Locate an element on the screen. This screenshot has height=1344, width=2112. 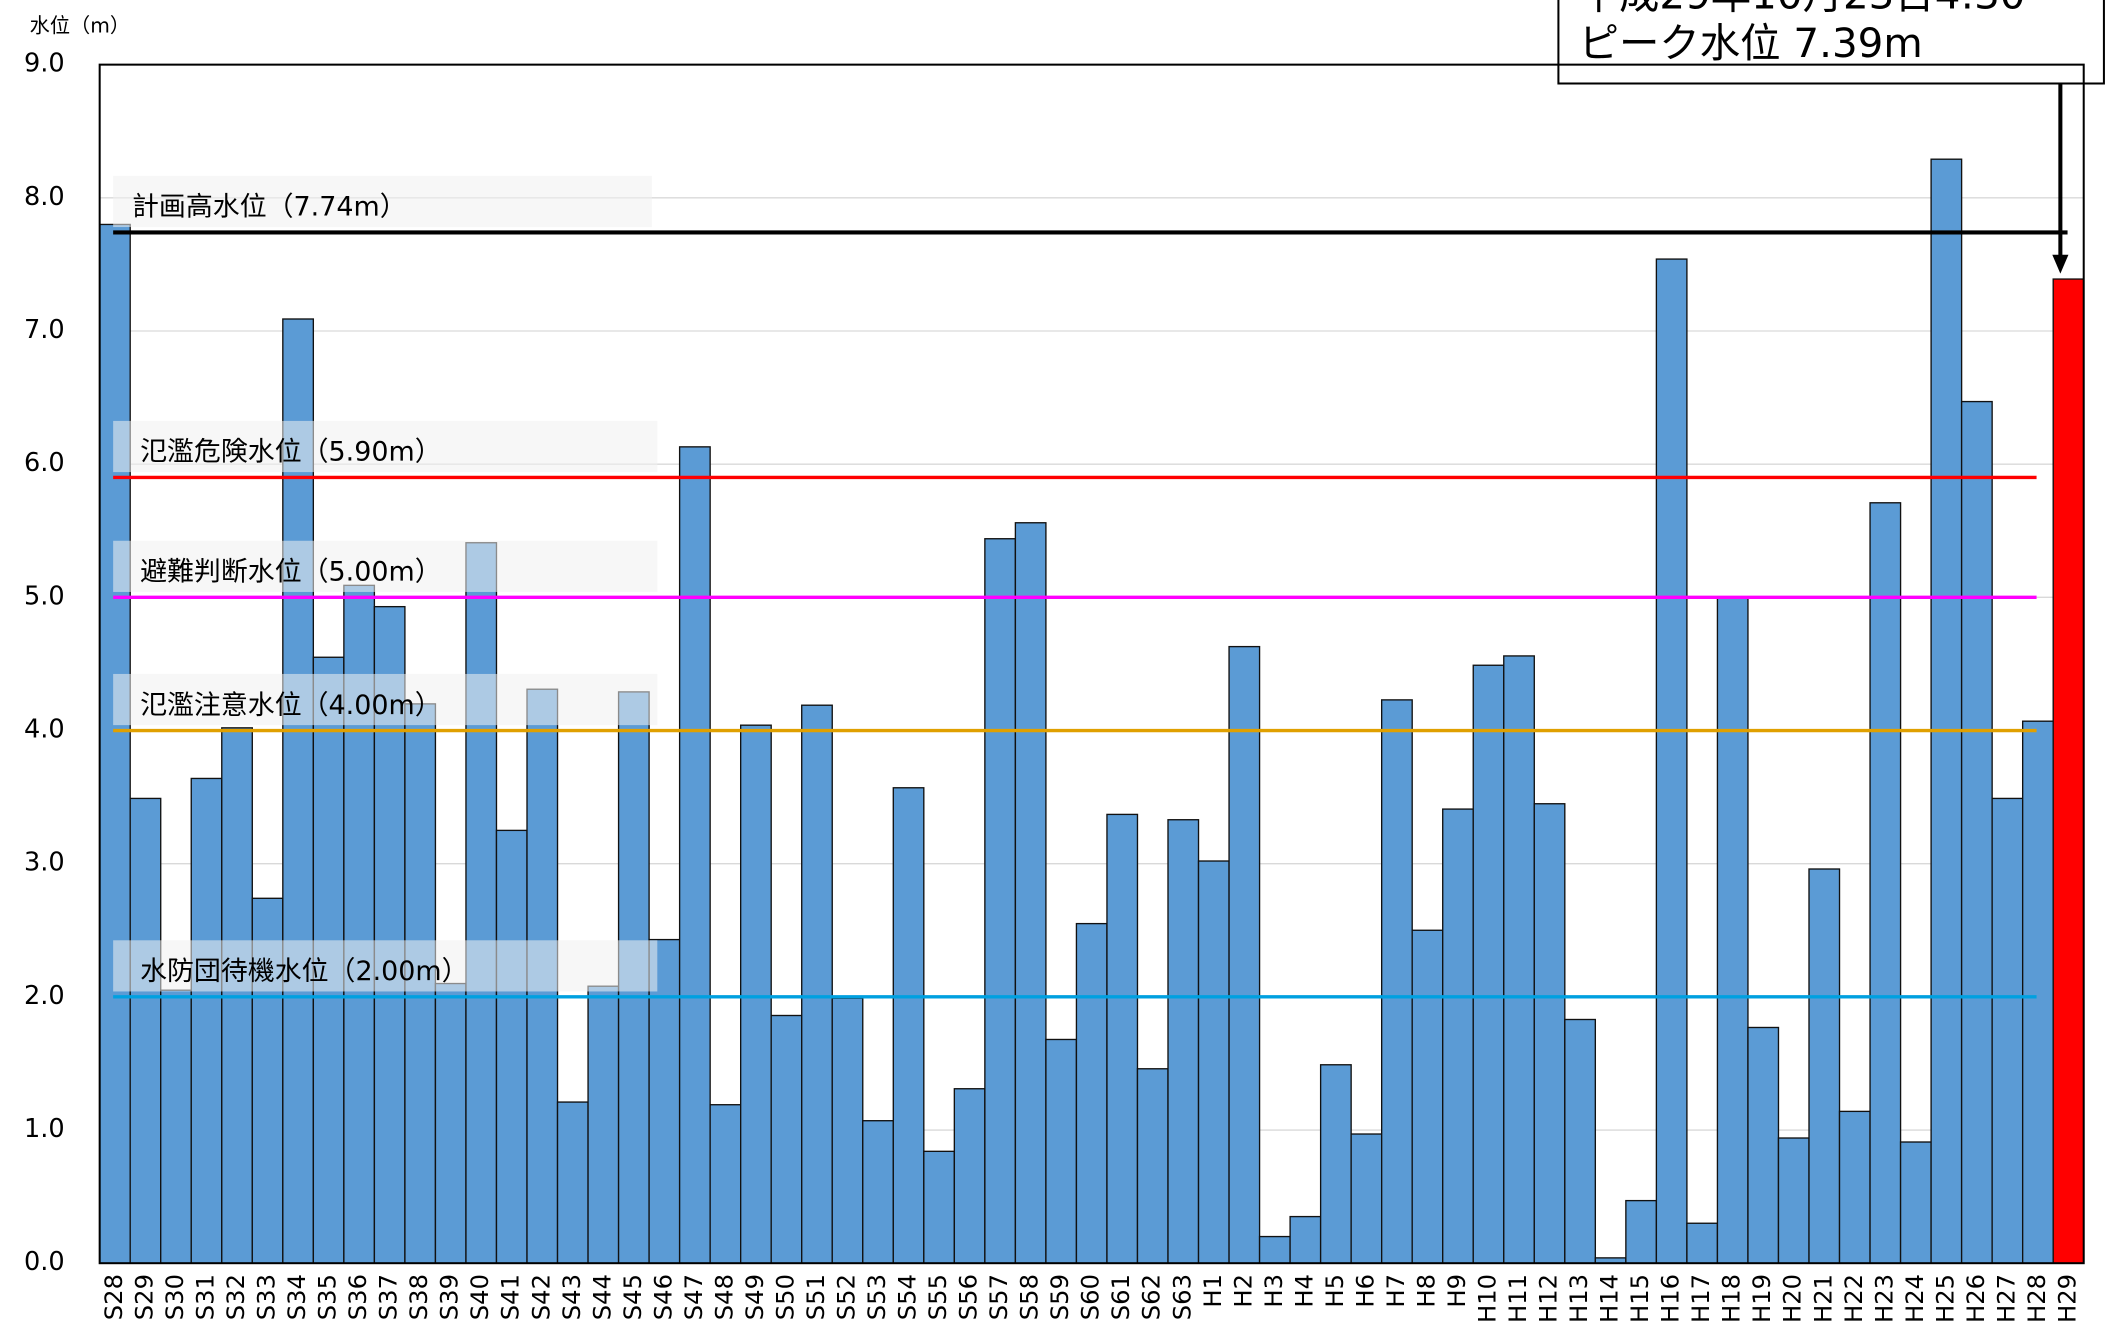
x-tick-label: H12 is located at coordinates (1548, 1298).